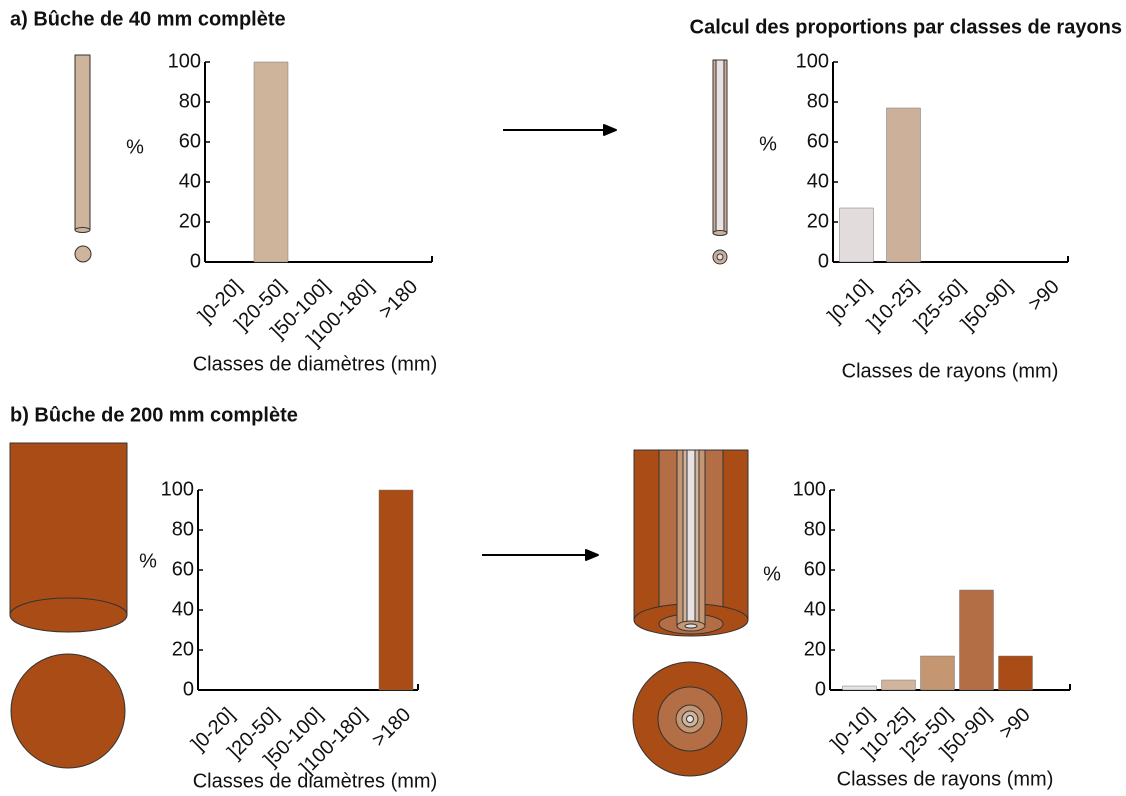 This screenshot has height=796, width=1126. Describe the element at coordinates (68, 529) in the screenshot. I see `log-200mm` at that location.